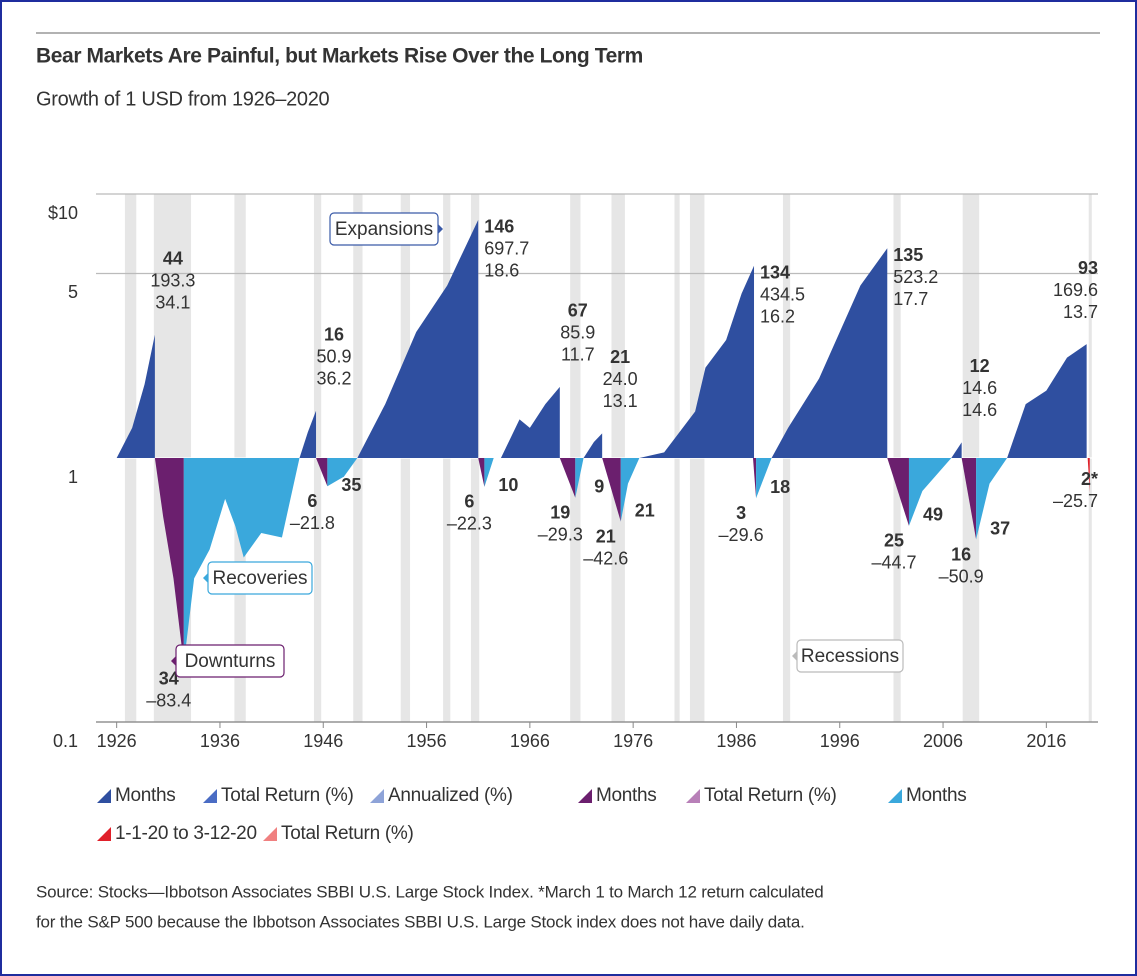 Image resolution: width=1137 pixels, height=976 pixels. I want to click on y-tick-label: 0.1, so click(65, 741).